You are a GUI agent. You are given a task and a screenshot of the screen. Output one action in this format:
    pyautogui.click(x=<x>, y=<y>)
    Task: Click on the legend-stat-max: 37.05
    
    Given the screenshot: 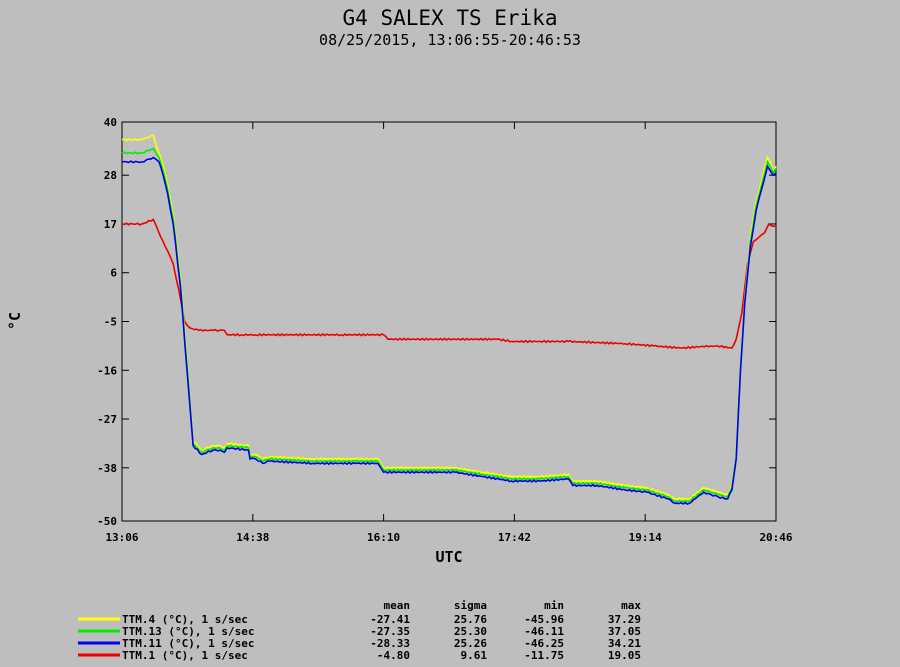 What is the action you would take?
    pyautogui.click(x=624, y=631)
    